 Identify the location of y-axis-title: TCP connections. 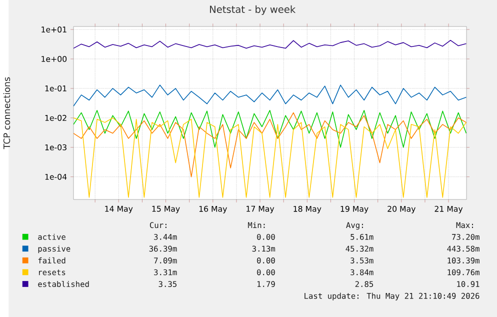
(6, 113).